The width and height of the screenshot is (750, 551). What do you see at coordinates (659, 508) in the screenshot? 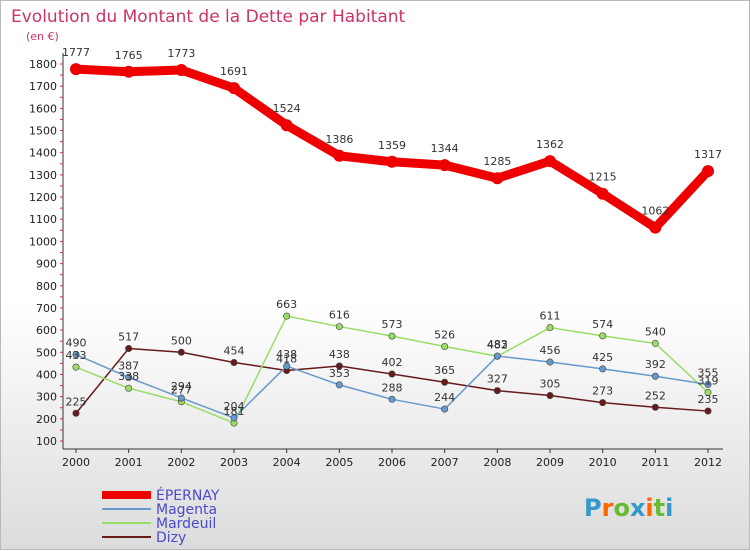
I see `logo-letter: t` at bounding box center [659, 508].